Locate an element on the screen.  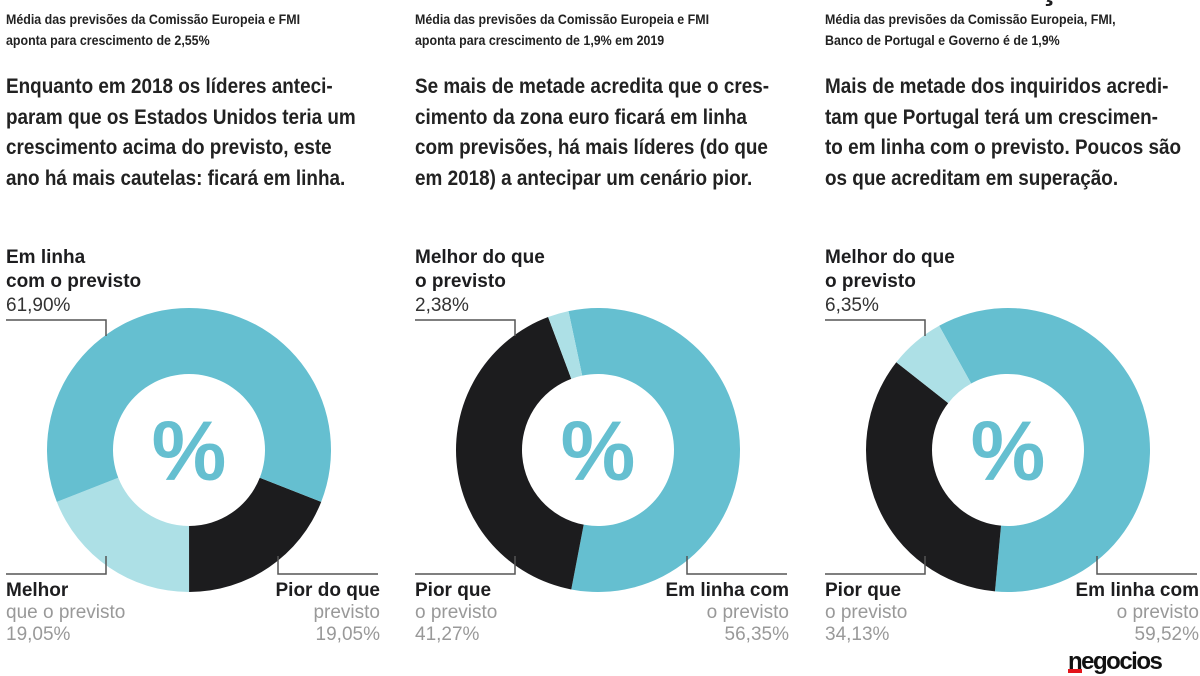
label-br: Em linha com o previsto 59,52% is located at coordinates (1137, 612).